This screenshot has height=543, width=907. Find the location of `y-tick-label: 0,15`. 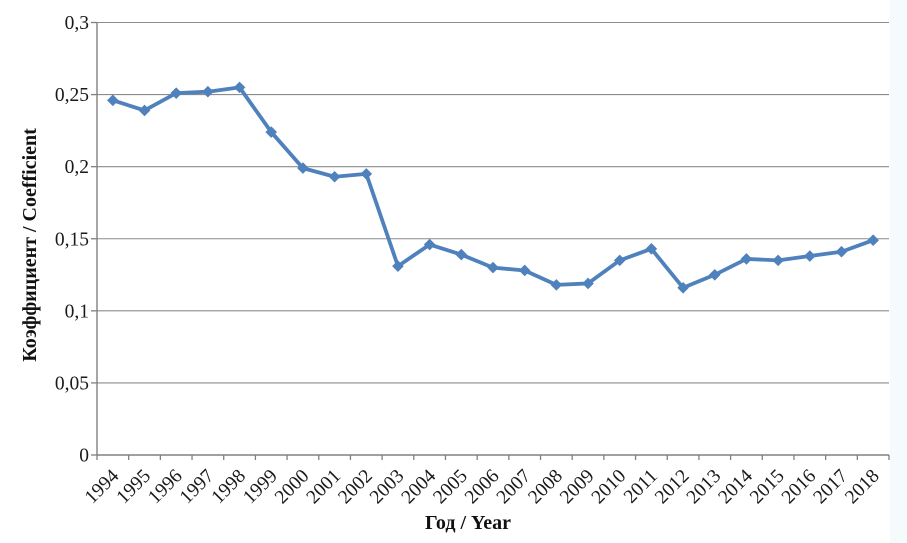

y-tick-label: 0,15 is located at coordinates (72, 239).